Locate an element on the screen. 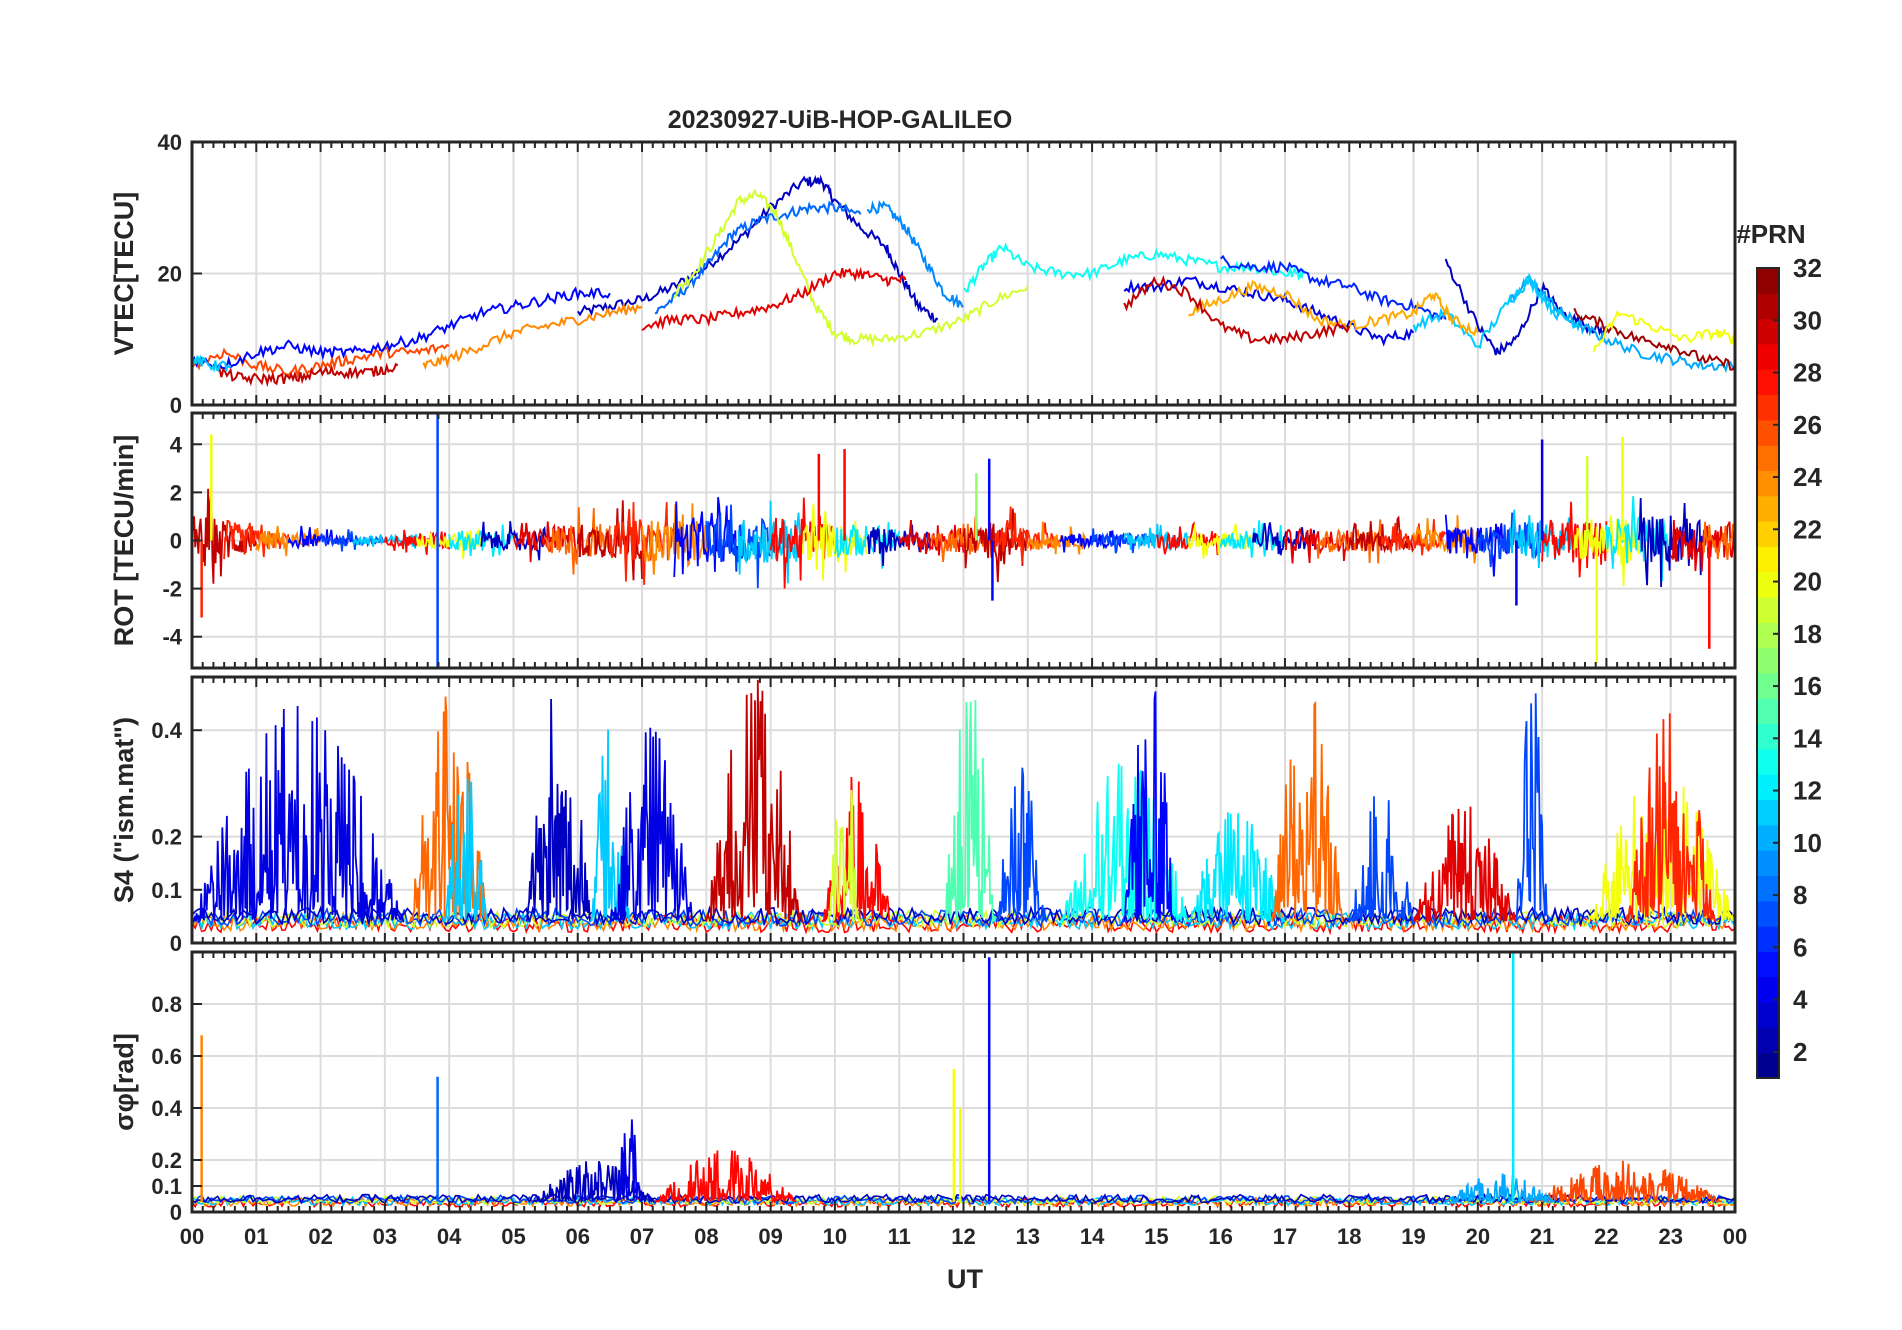  colorbar-tick-label: 28 is located at coordinates (1807, 373).